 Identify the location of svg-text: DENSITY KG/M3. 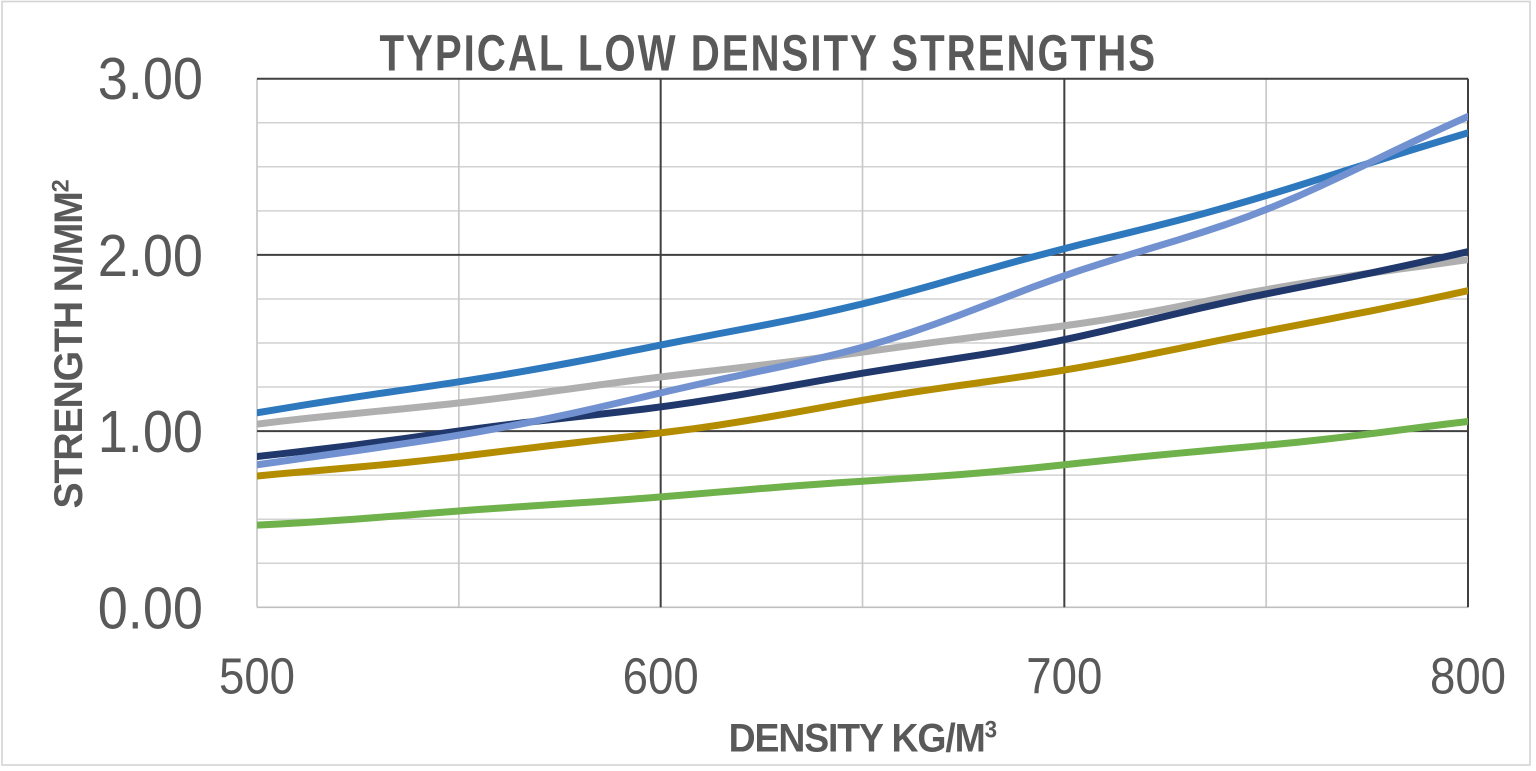
(863, 738).